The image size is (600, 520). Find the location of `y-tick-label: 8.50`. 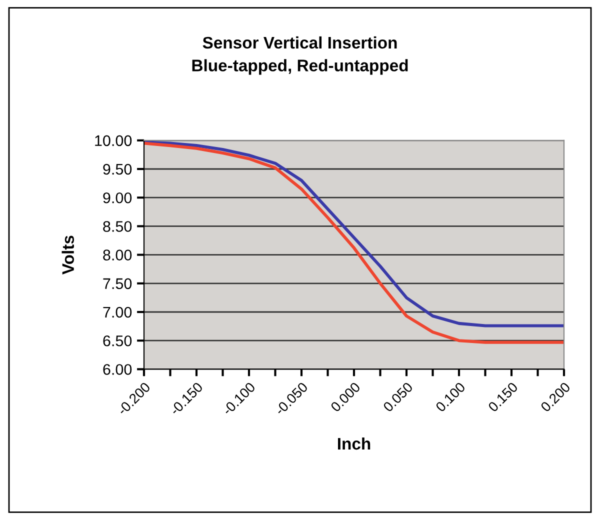

y-tick-label: 8.50 is located at coordinates (117, 226).